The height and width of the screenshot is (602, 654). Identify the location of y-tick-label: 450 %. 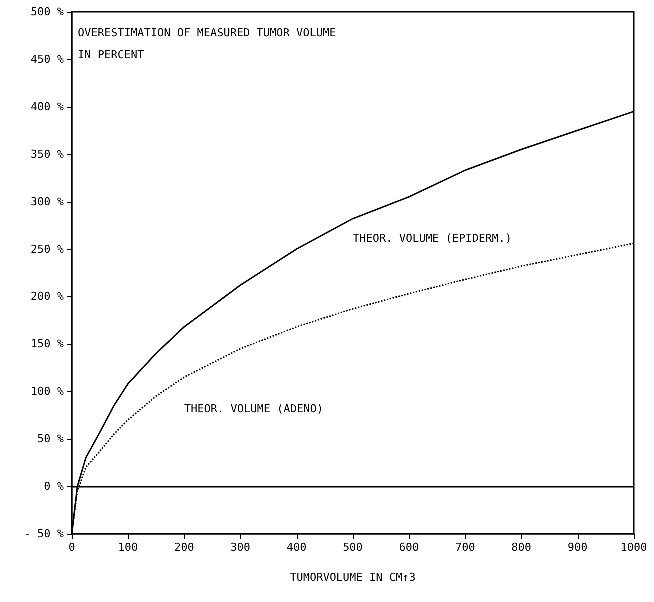
(47, 59).